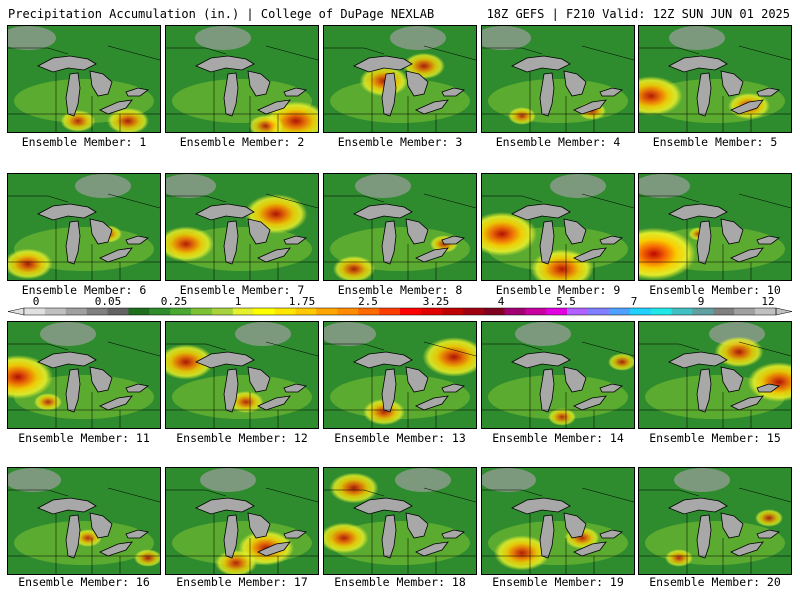  What do you see at coordinates (84, 142) in the screenshot?
I see `ensemble-member-label: Ensemble Member: 1` at bounding box center [84, 142].